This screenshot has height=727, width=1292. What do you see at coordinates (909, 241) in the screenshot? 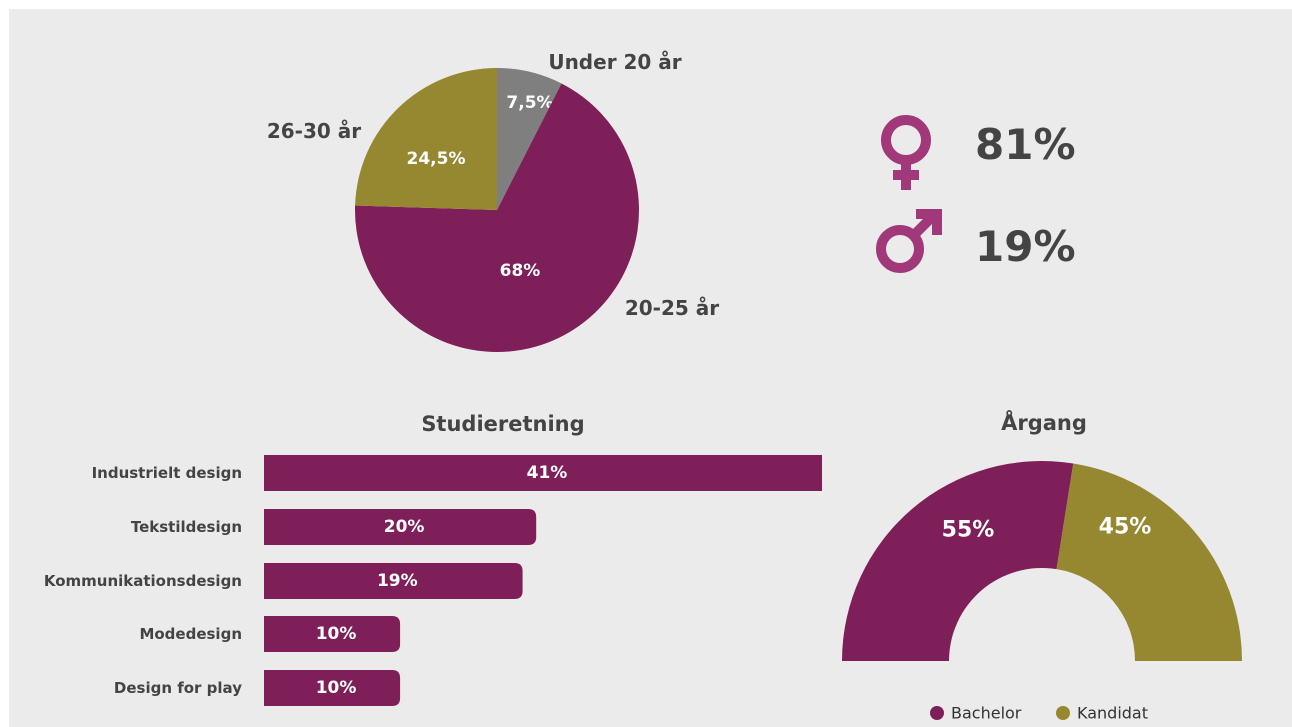
I see `male-icon` at bounding box center [909, 241].